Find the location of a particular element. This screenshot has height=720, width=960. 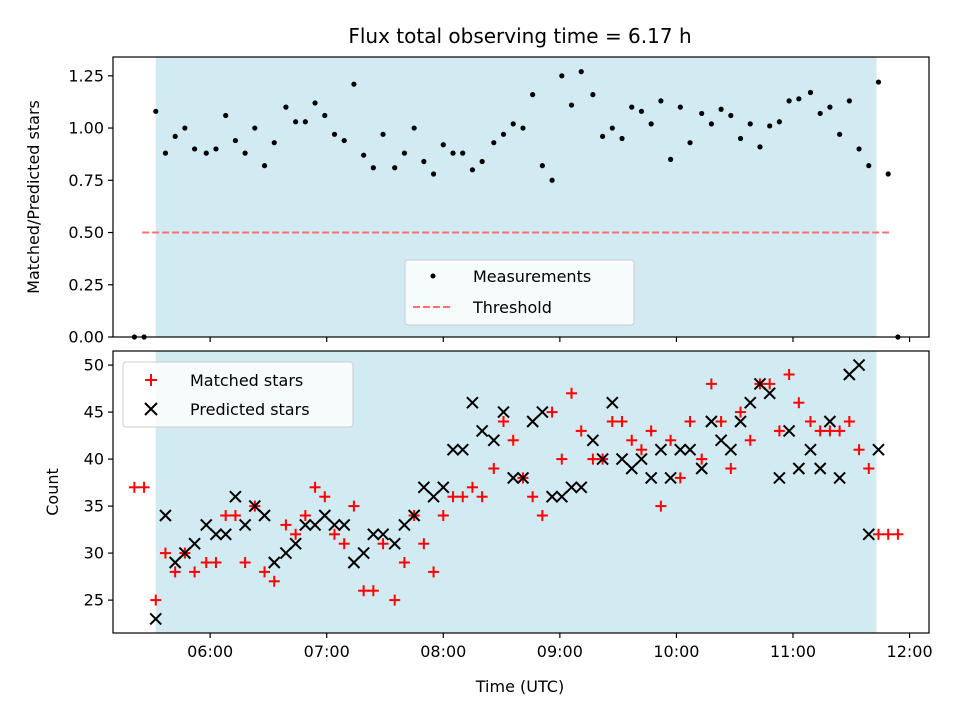

x-tick-label: 12:00 is located at coordinates (910, 651).